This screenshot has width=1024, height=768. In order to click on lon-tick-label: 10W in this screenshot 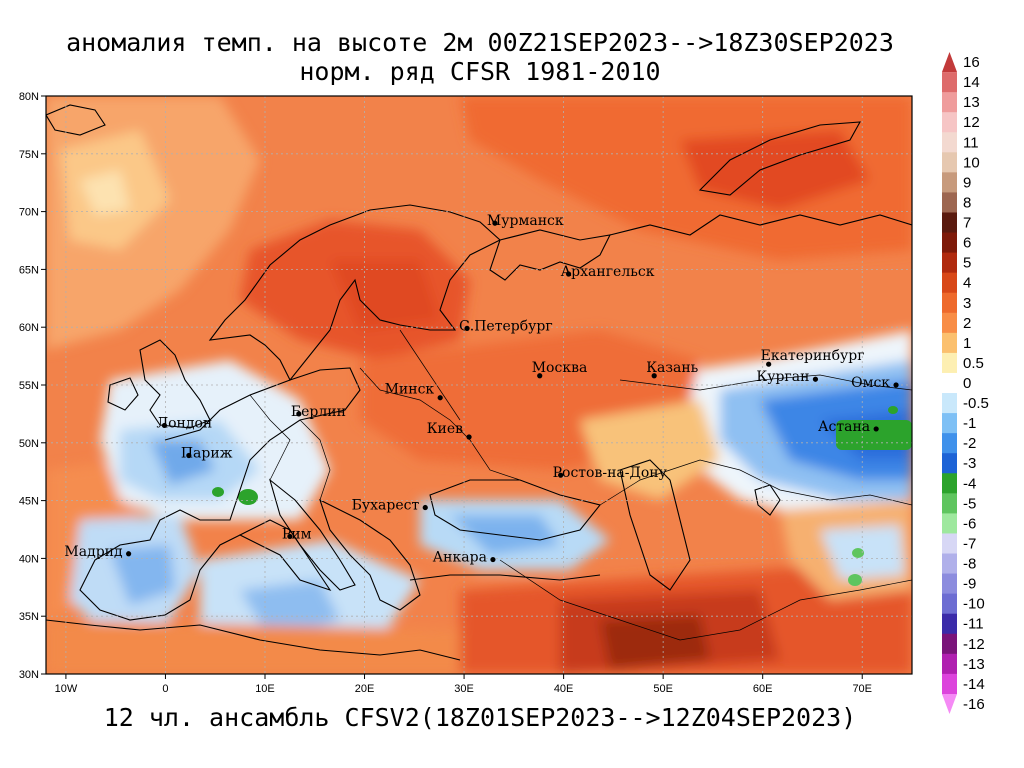, I will do `click(66, 689)`.